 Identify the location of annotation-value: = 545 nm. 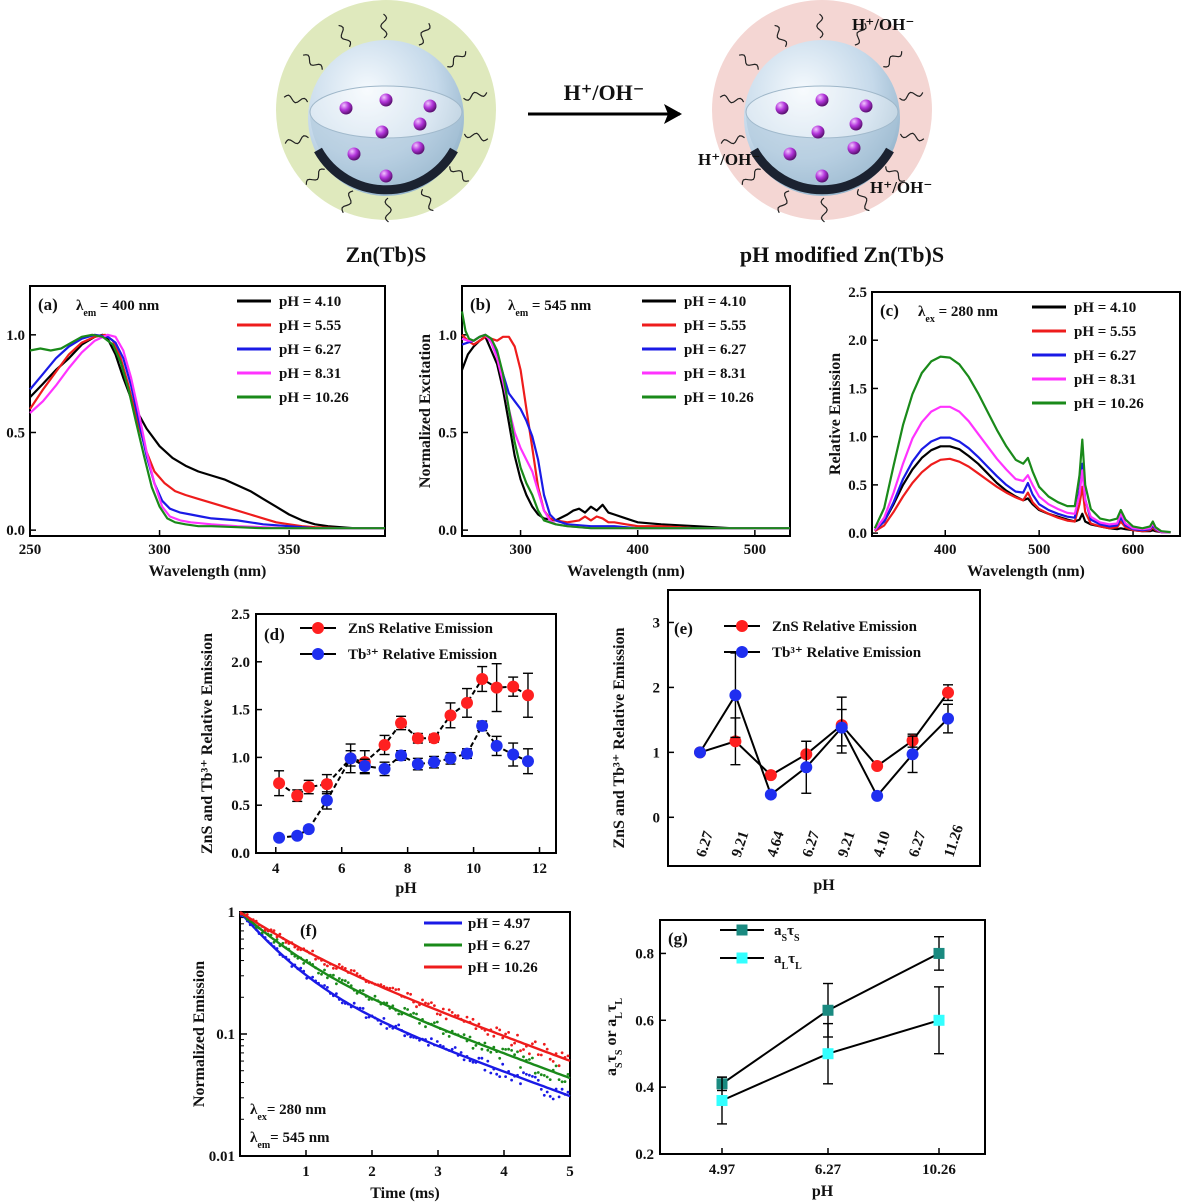
(300, 1138).